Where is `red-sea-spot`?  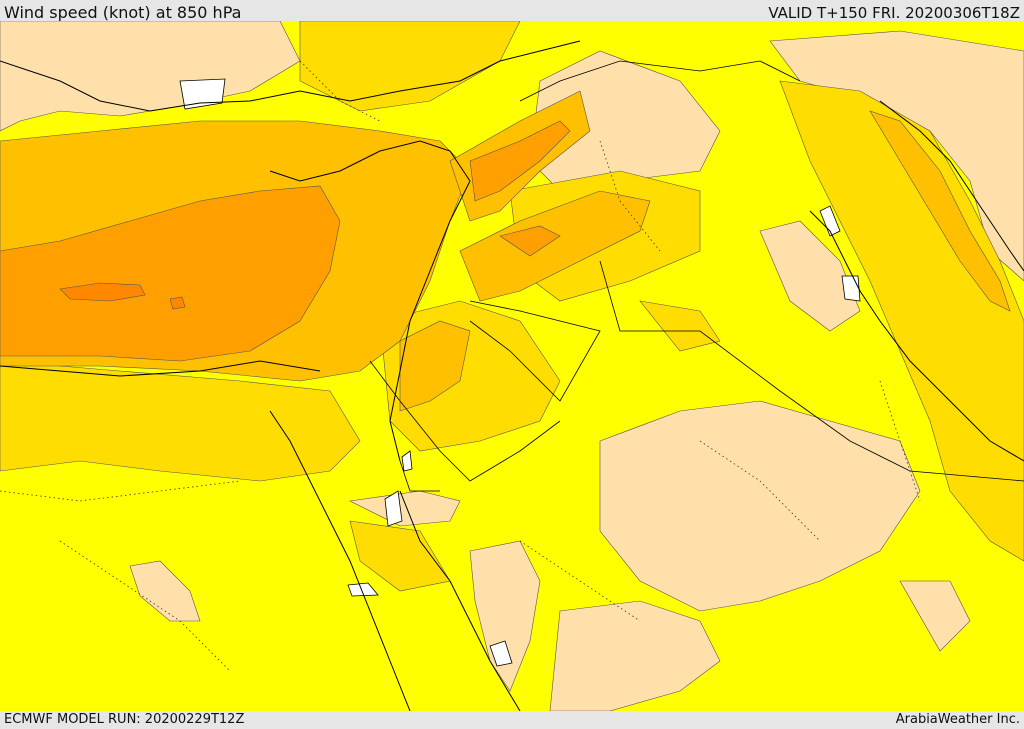
red-sea-spot is located at coordinates (363, 589).